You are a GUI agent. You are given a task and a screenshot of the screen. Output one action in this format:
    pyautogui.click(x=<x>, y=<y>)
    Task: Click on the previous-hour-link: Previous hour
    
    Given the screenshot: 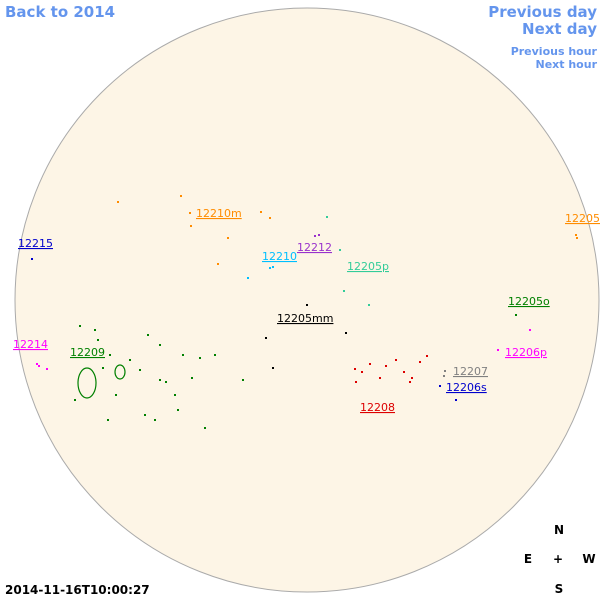 What is the action you would take?
    pyautogui.click(x=554, y=51)
    